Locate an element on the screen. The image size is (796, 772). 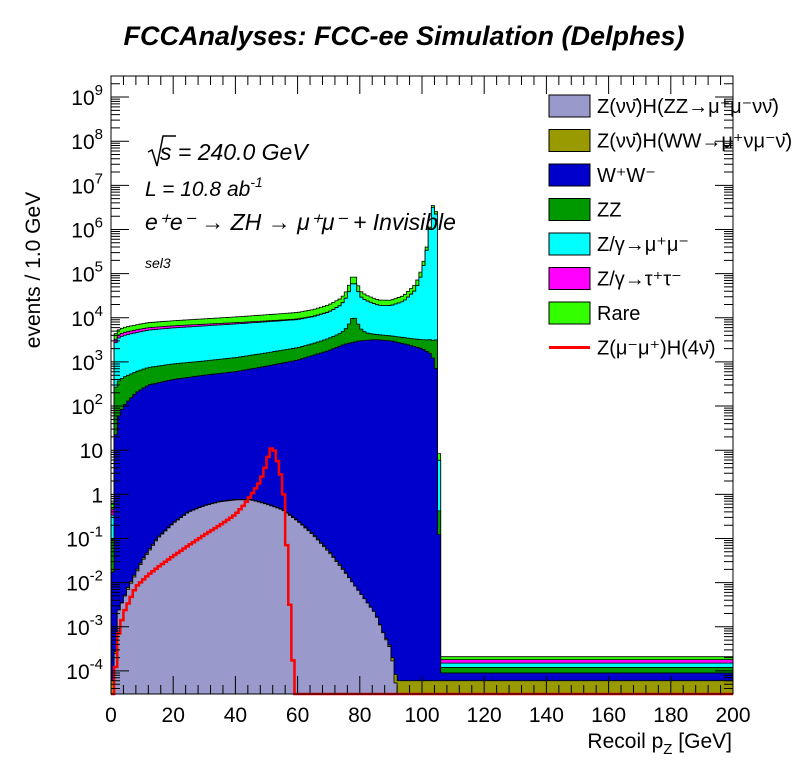
y-tick-label: 10⁻² is located at coordinates (84, 582).